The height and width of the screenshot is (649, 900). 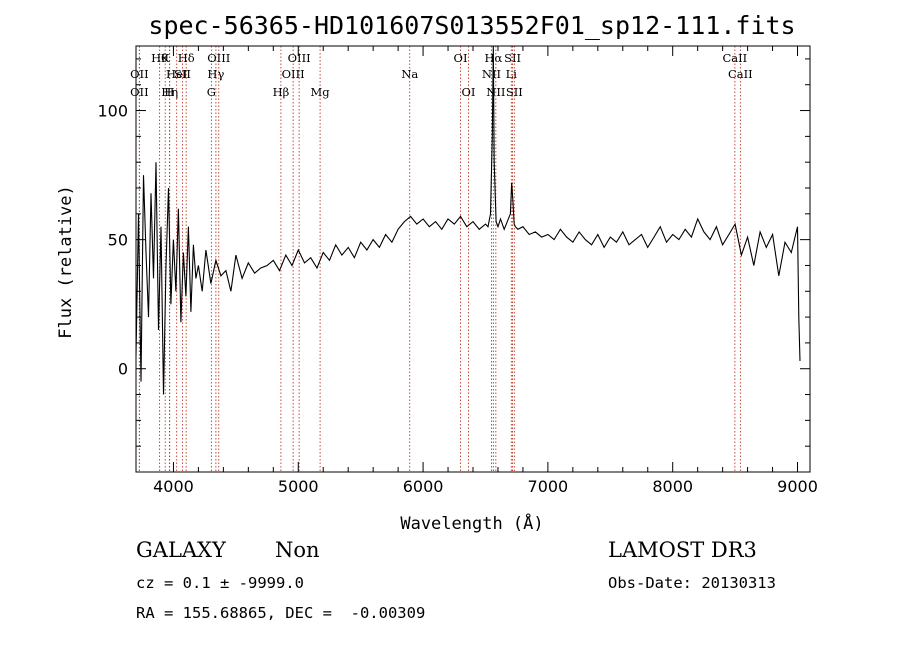 What do you see at coordinates (512, 74) in the screenshot?
I see `spectral-line-label: Li` at bounding box center [512, 74].